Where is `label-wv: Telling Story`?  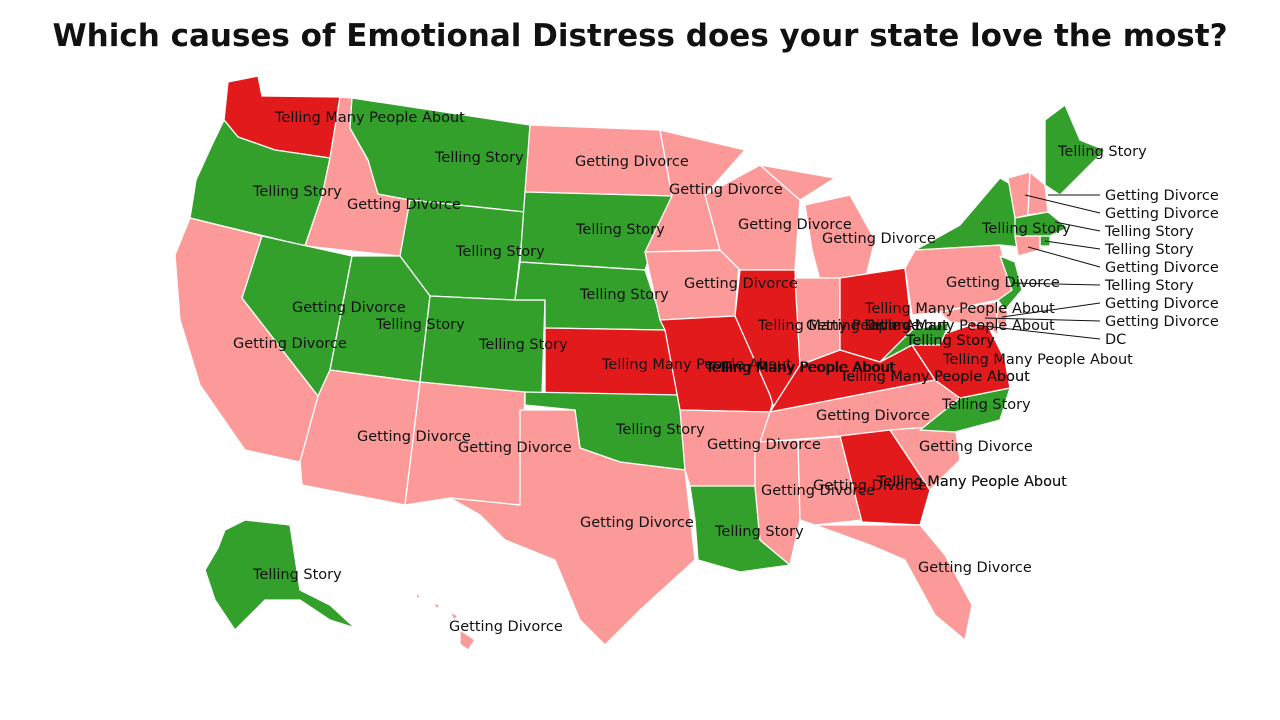 label-wv: Telling Story is located at coordinates (950, 341).